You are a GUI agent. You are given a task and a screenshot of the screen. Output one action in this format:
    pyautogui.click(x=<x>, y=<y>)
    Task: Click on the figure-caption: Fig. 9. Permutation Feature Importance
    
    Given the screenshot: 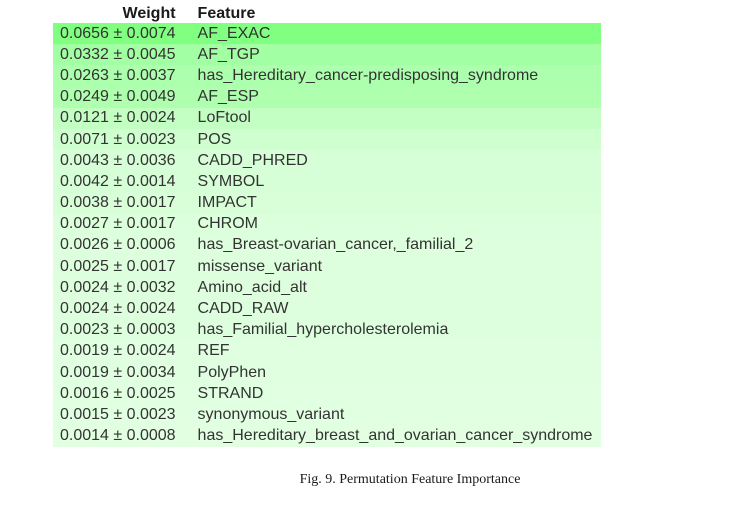 What is the action you would take?
    pyautogui.click(x=376, y=480)
    